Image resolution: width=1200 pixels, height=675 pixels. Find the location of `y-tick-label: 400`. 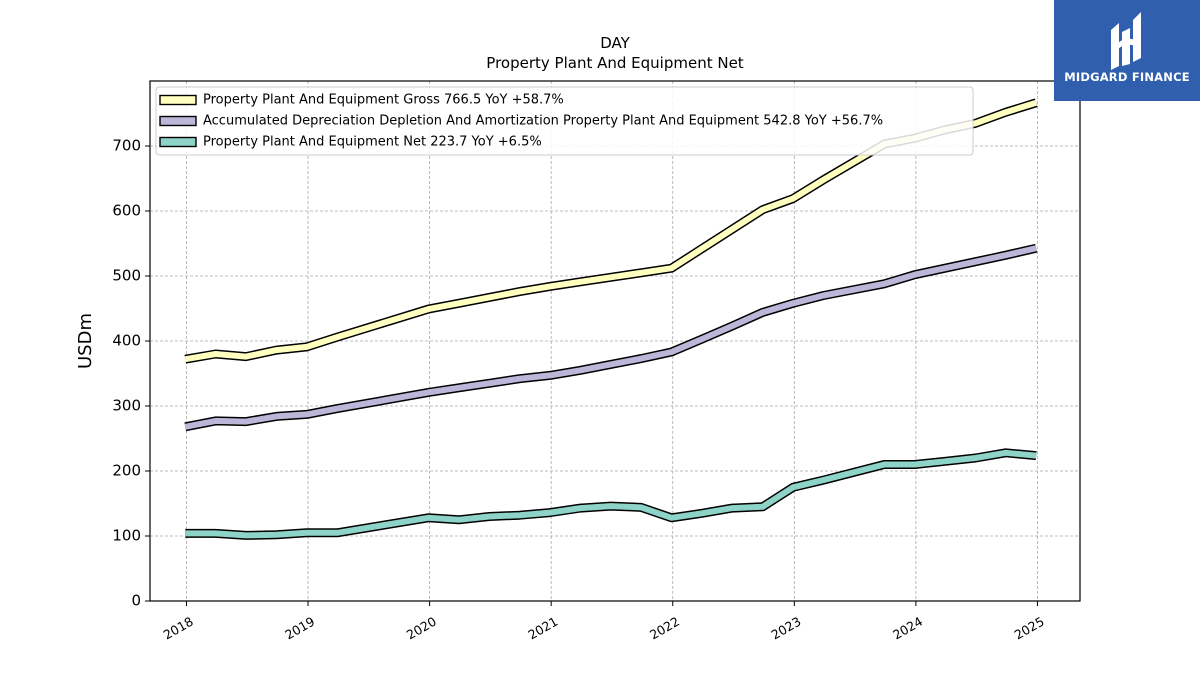

y-tick-label: 400 is located at coordinates (126, 341).